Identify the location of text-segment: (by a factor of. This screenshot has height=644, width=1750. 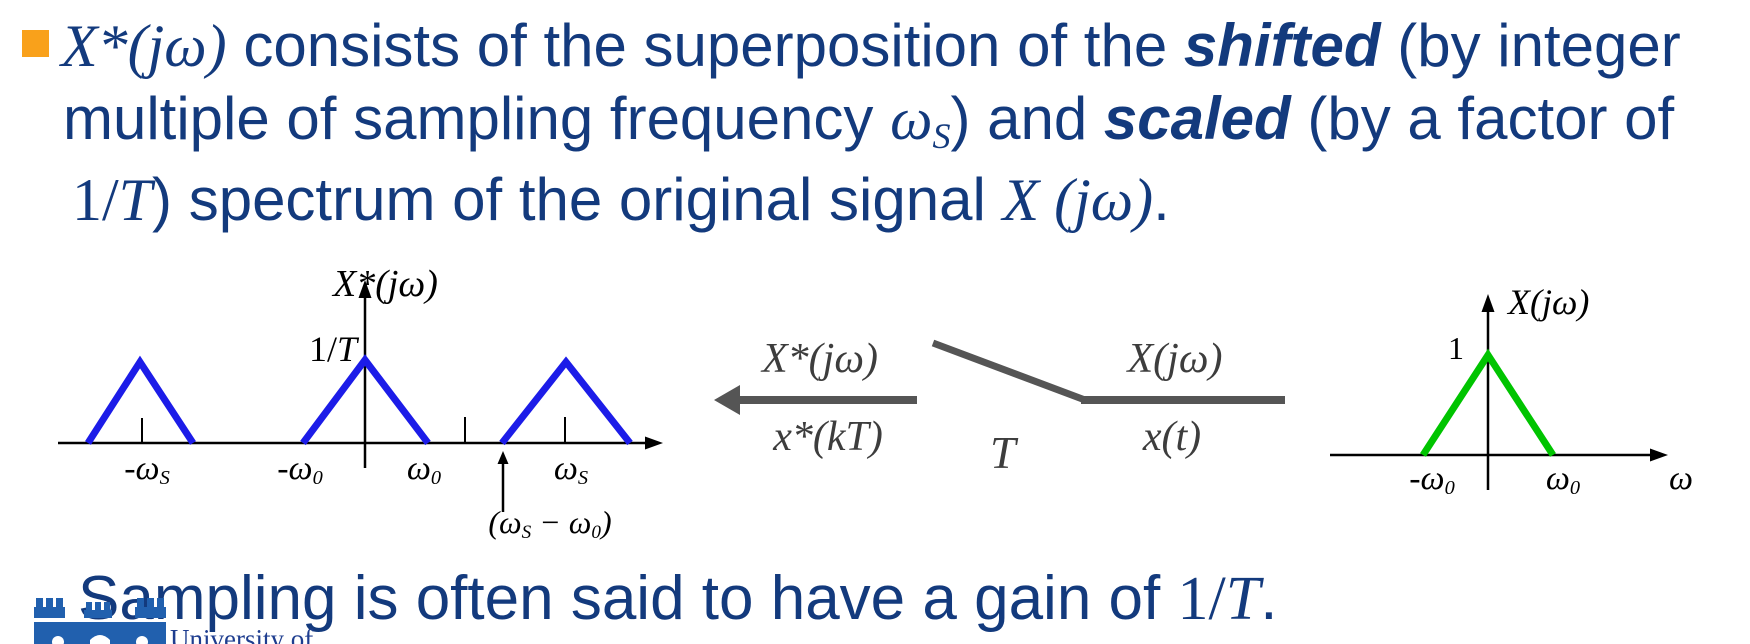
(1482, 118).